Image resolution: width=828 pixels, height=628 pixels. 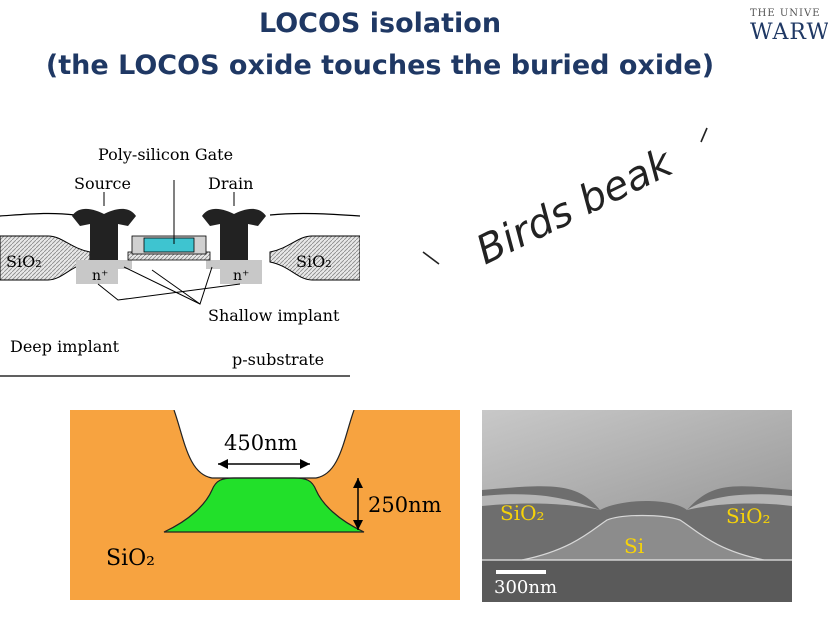 I want to click on poly-gate, so click(x=169, y=245).